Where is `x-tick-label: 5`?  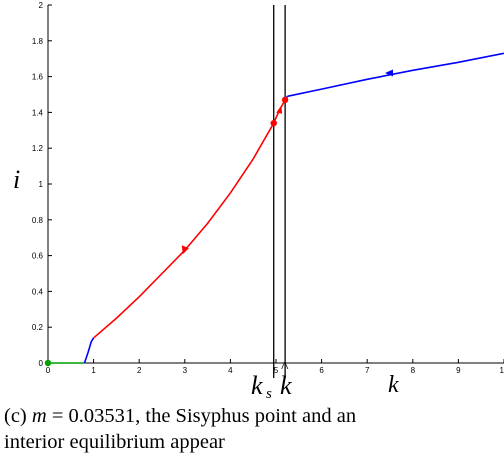
x-tick-label: 5 is located at coordinates (276, 370).